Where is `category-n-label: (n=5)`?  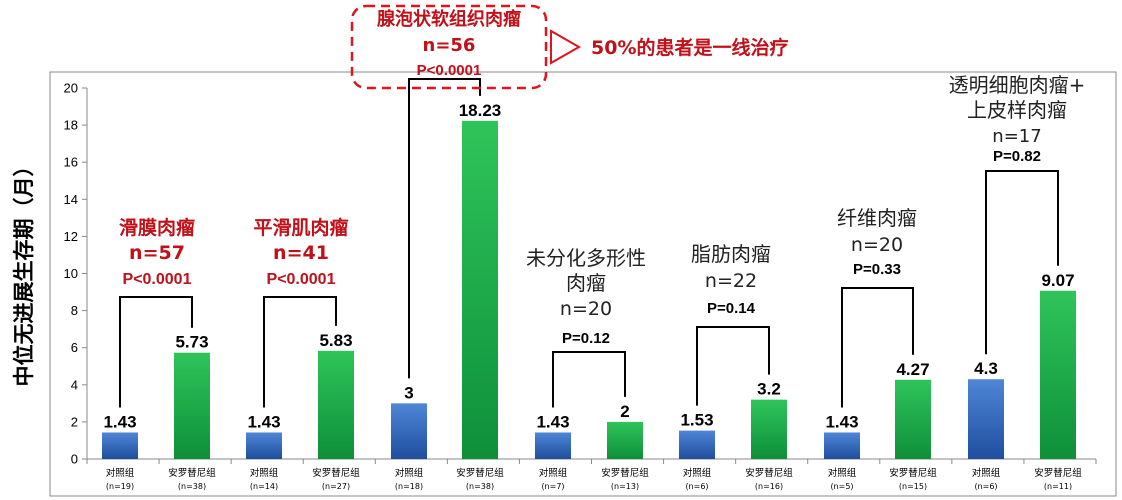
category-n-label: (n=5) is located at coordinates (841, 486).